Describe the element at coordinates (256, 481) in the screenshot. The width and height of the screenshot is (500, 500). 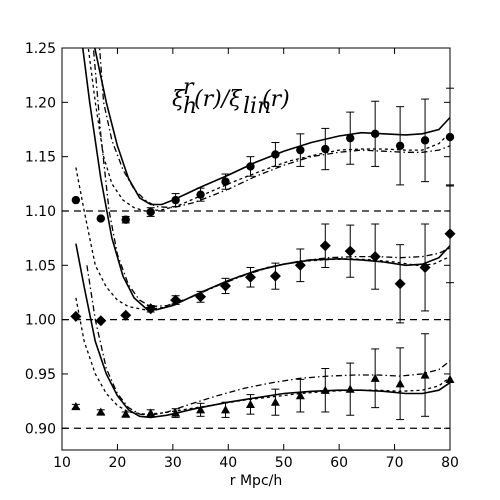
I see `x-axis-label: r Mpc/h` at that location.